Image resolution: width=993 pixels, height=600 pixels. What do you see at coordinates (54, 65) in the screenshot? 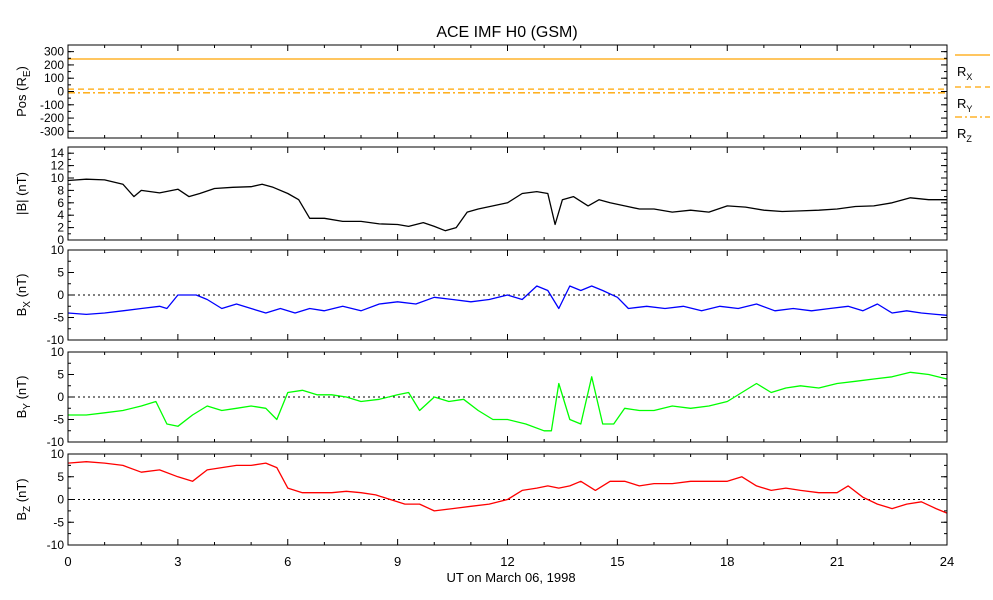
I see `y-tick-label: 200` at bounding box center [54, 65].